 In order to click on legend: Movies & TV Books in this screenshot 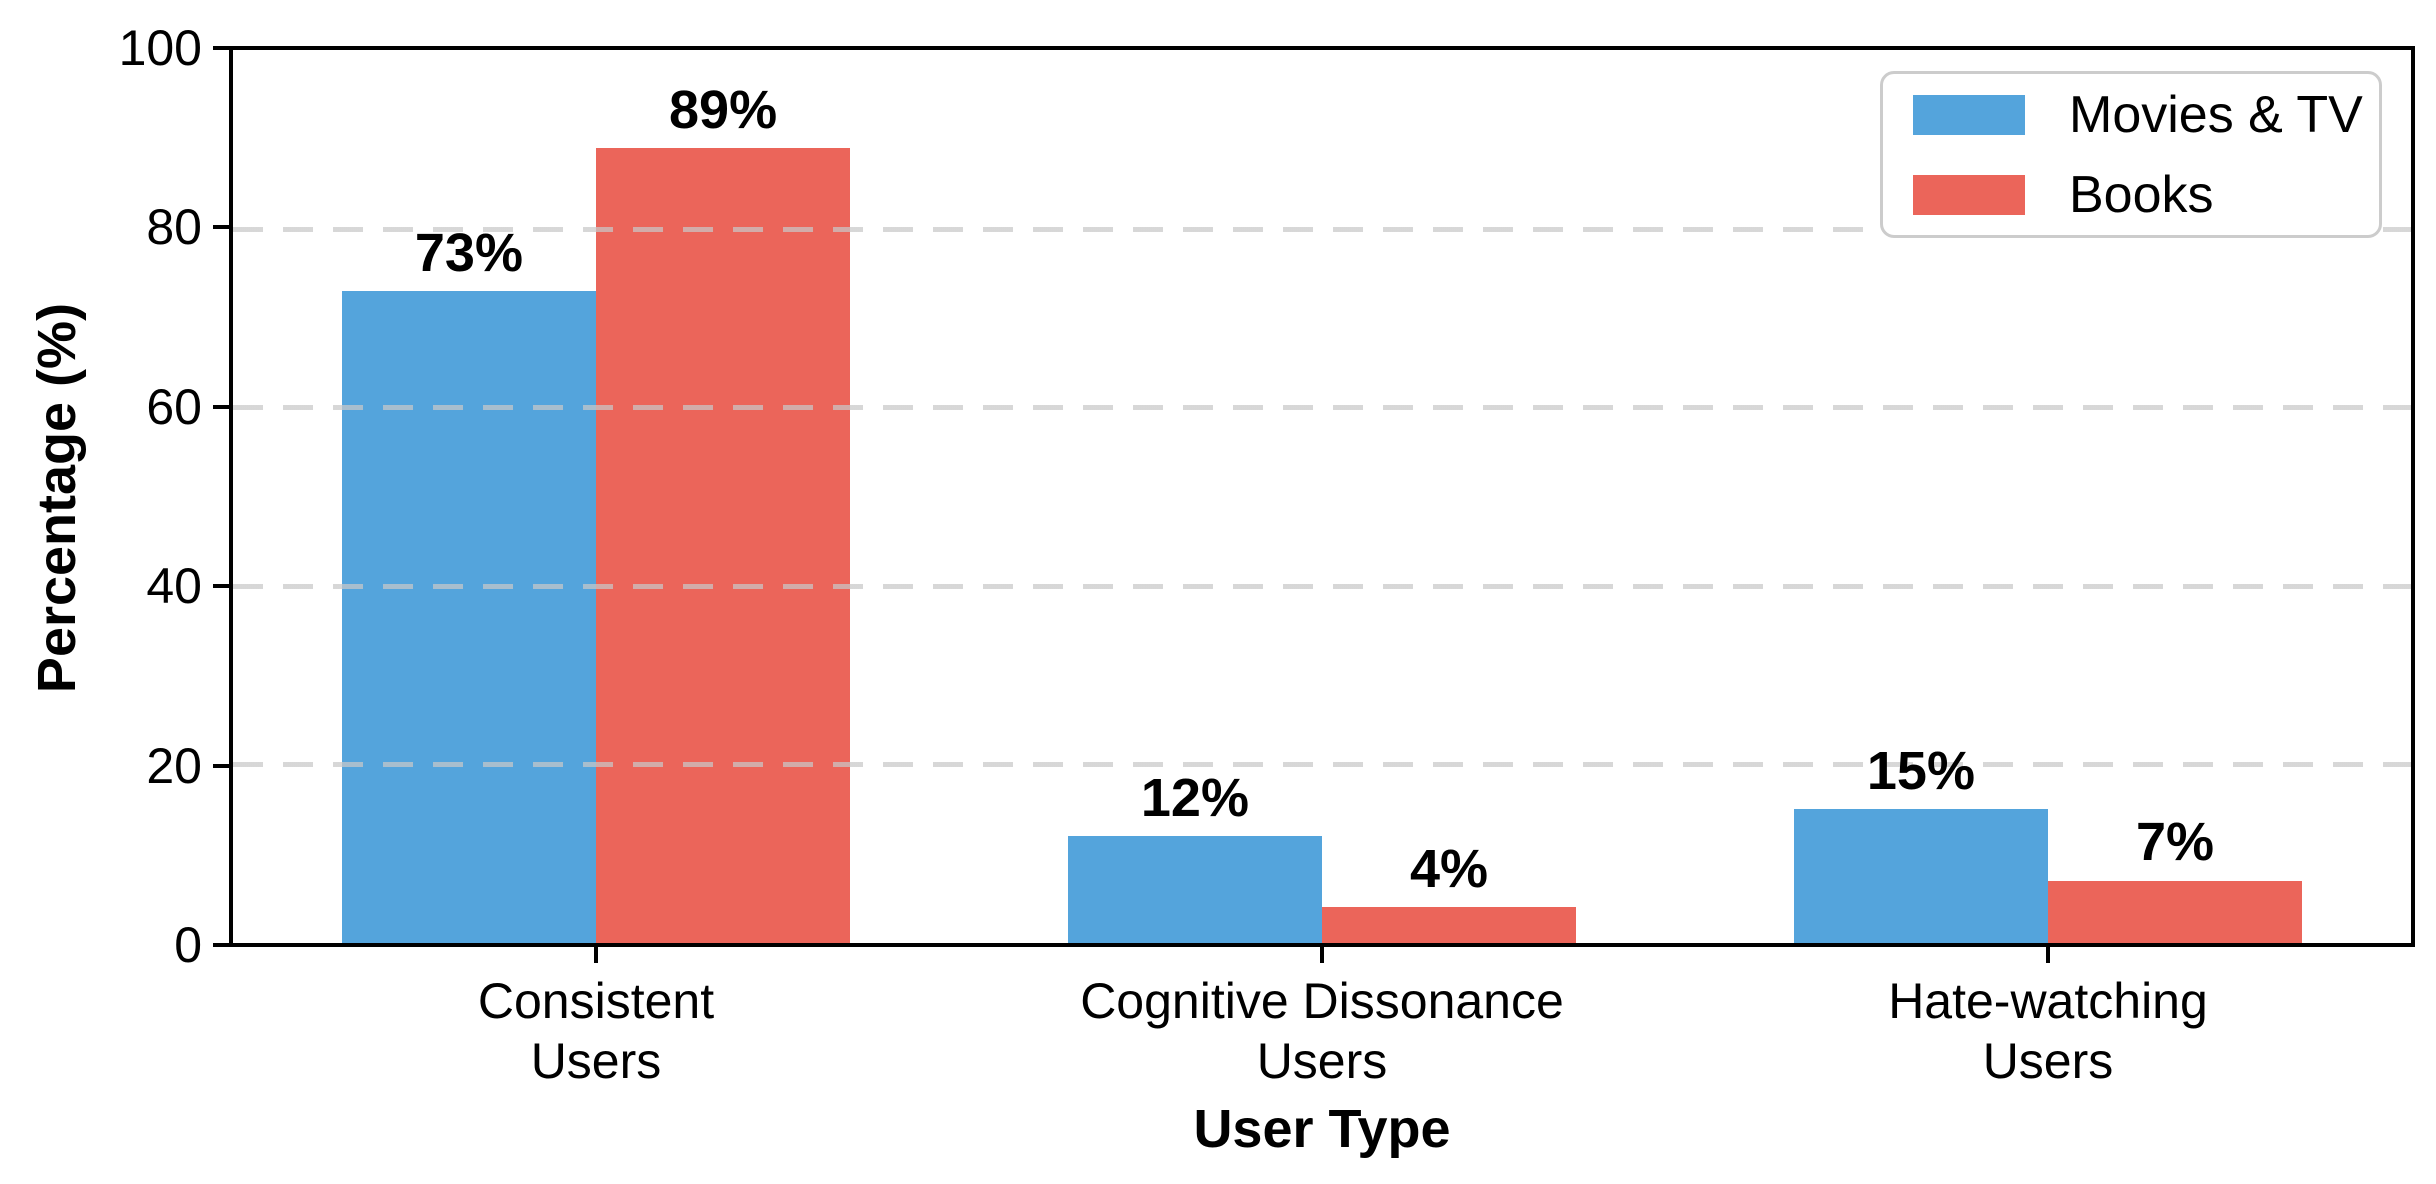, I will do `click(2131, 154)`.